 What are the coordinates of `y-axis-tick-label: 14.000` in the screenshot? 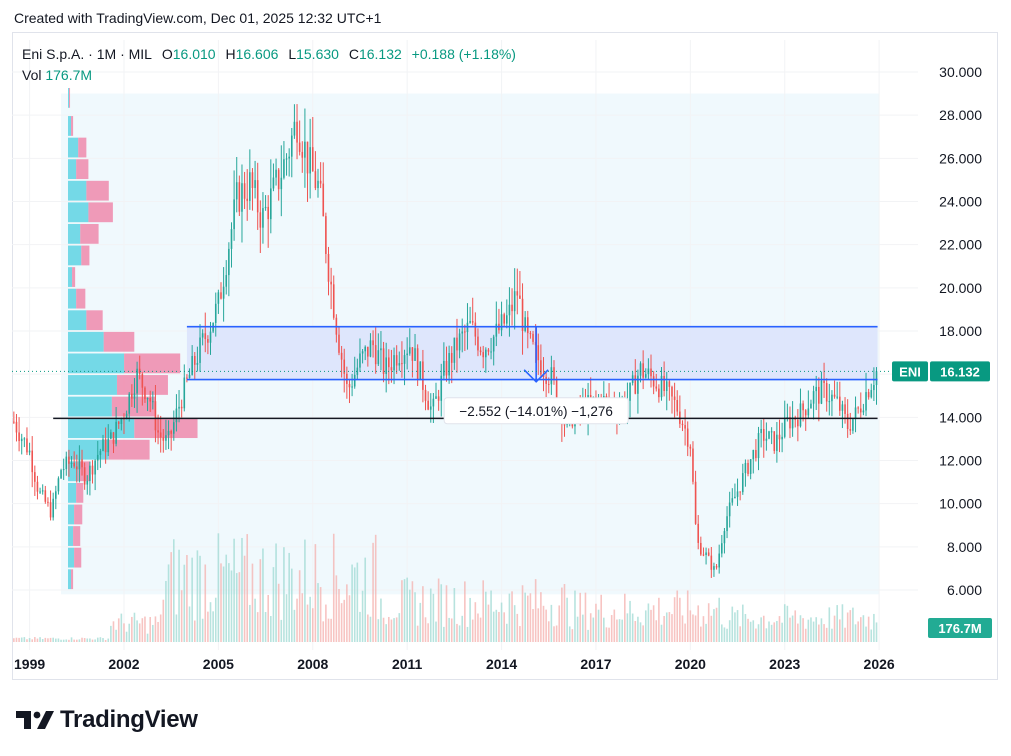 It's located at (960, 417).